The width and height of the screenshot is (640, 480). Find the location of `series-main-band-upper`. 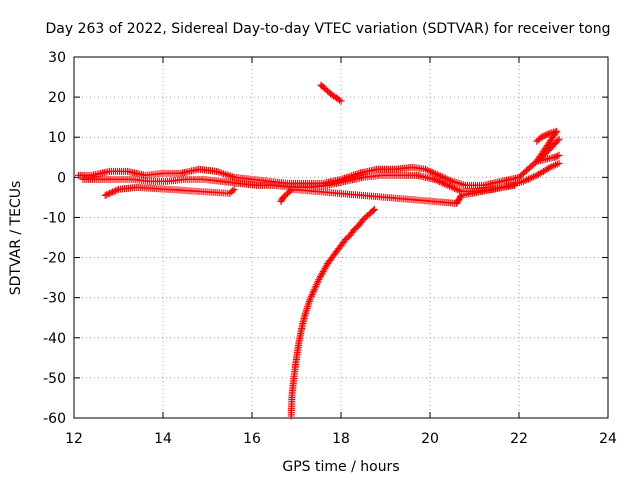

series-main-band-upper is located at coordinates (318, 162).